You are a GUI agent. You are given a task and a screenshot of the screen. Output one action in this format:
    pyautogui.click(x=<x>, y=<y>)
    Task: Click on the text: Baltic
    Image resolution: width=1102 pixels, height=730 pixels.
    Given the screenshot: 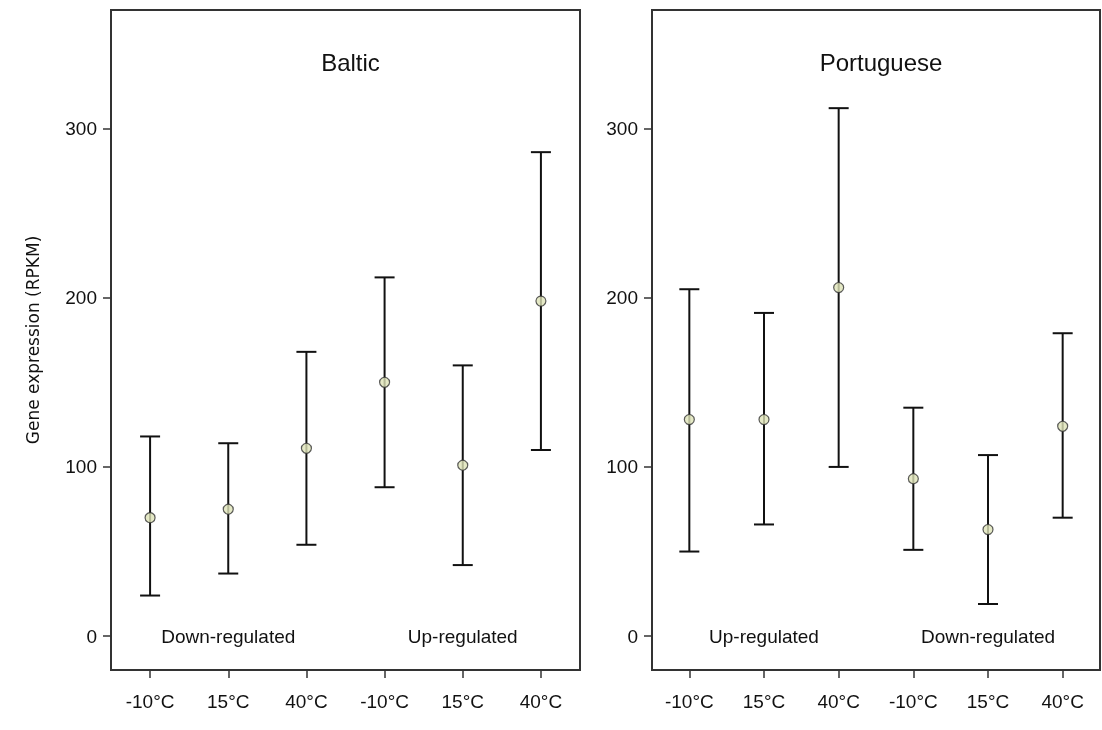 What is the action you would take?
    pyautogui.click(x=350, y=62)
    